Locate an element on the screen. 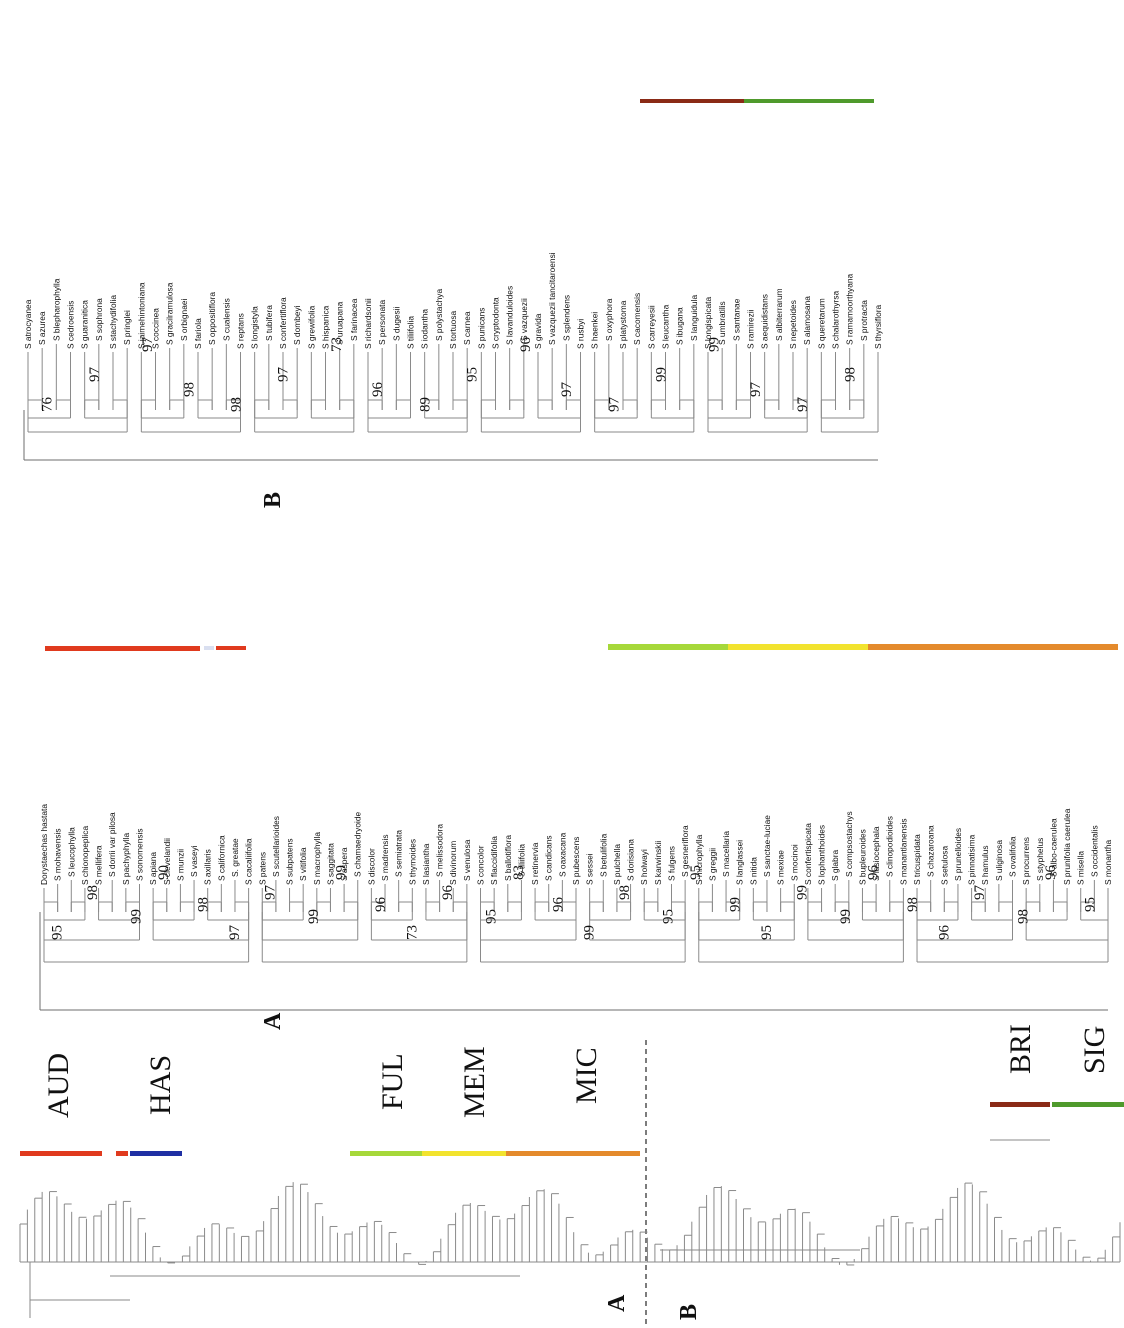 The width and height of the screenshot is (1124, 1328). aud-bar-detail is located at coordinates (122, 648).